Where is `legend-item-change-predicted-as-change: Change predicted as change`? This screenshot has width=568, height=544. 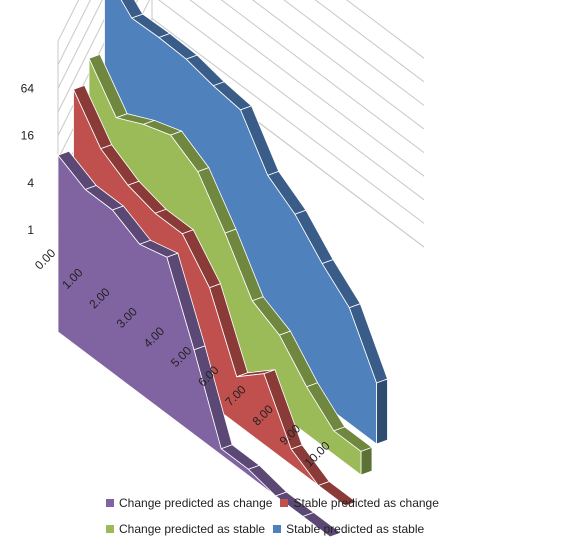
legend-item-change-predicted-as-change: Change predicted as change is located at coordinates (189, 503).